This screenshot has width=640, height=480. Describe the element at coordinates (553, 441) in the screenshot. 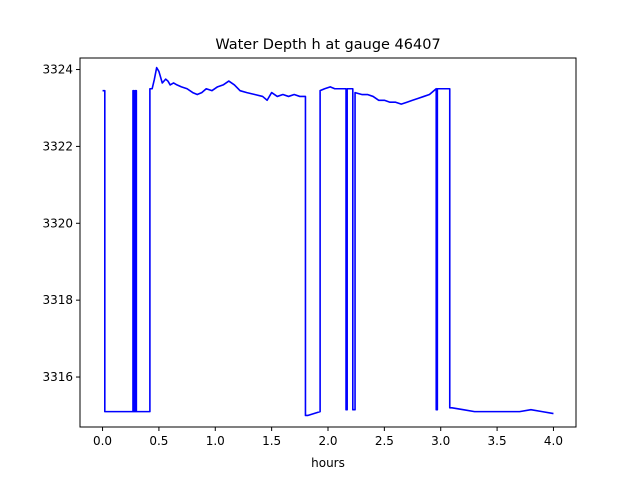

I see `x-tick-label: 4.0` at that location.